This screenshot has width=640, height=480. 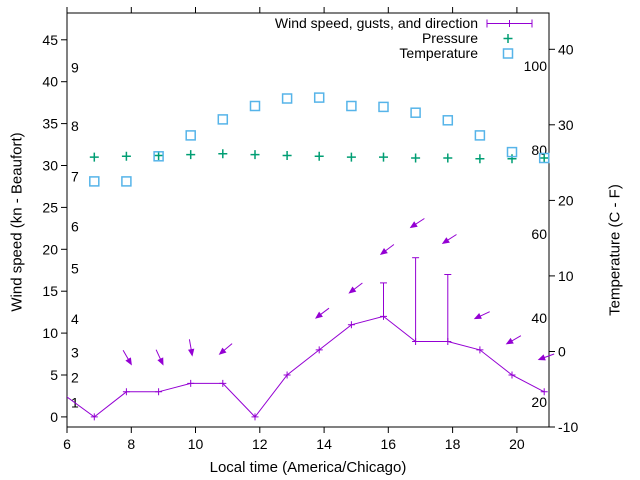 I want to click on y2-axis-label: Temperature (C - F), so click(x=615, y=250).